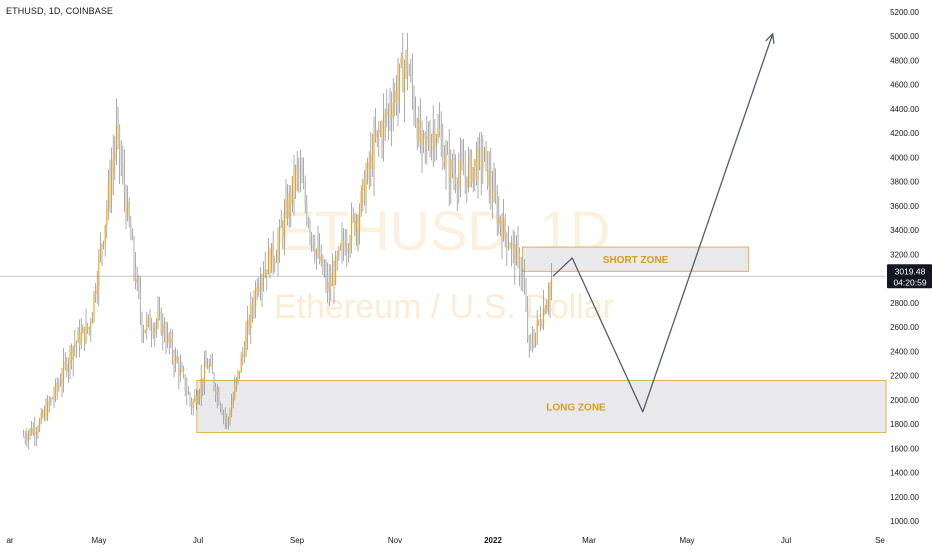 This screenshot has height=555, width=932. What do you see at coordinates (904, 157) in the screenshot?
I see `y-tick-label: 4000.00` at bounding box center [904, 157].